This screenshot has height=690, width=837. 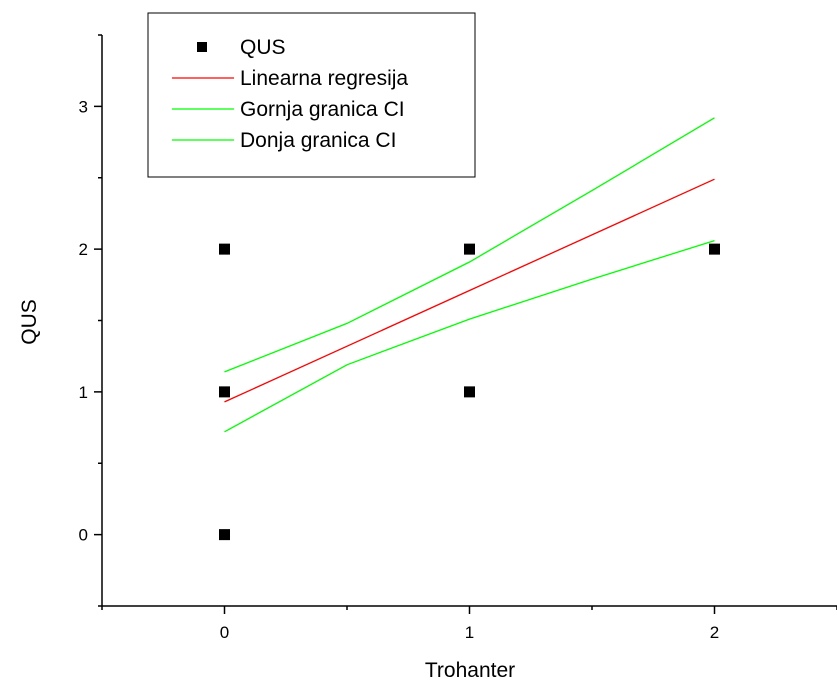 I want to click on legend-box, so click(x=311, y=95).